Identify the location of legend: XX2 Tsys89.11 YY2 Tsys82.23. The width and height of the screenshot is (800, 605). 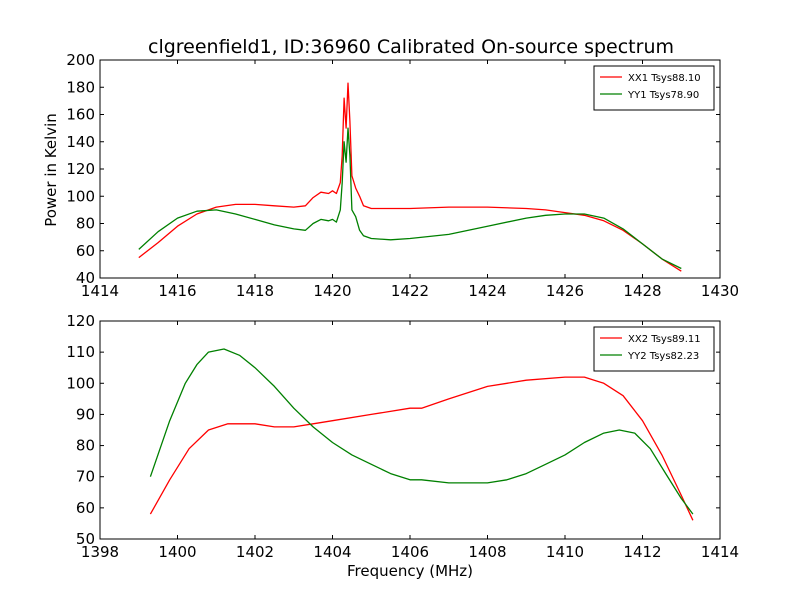
(654, 349).